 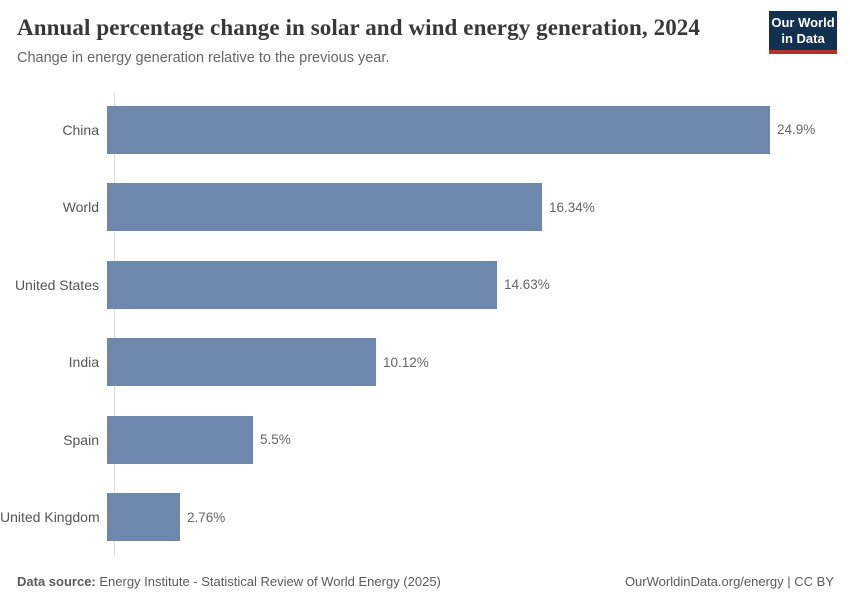 I want to click on chart-row: India 10.12%, so click(x=425, y=363).